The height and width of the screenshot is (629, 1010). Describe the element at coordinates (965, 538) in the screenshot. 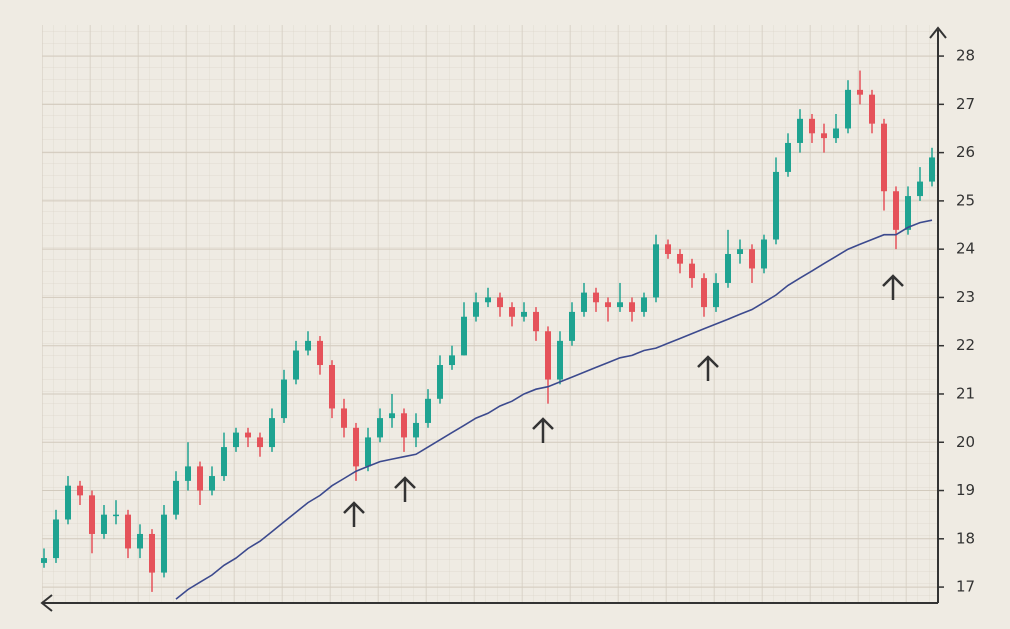

I see `y-tick-label: 18` at that location.